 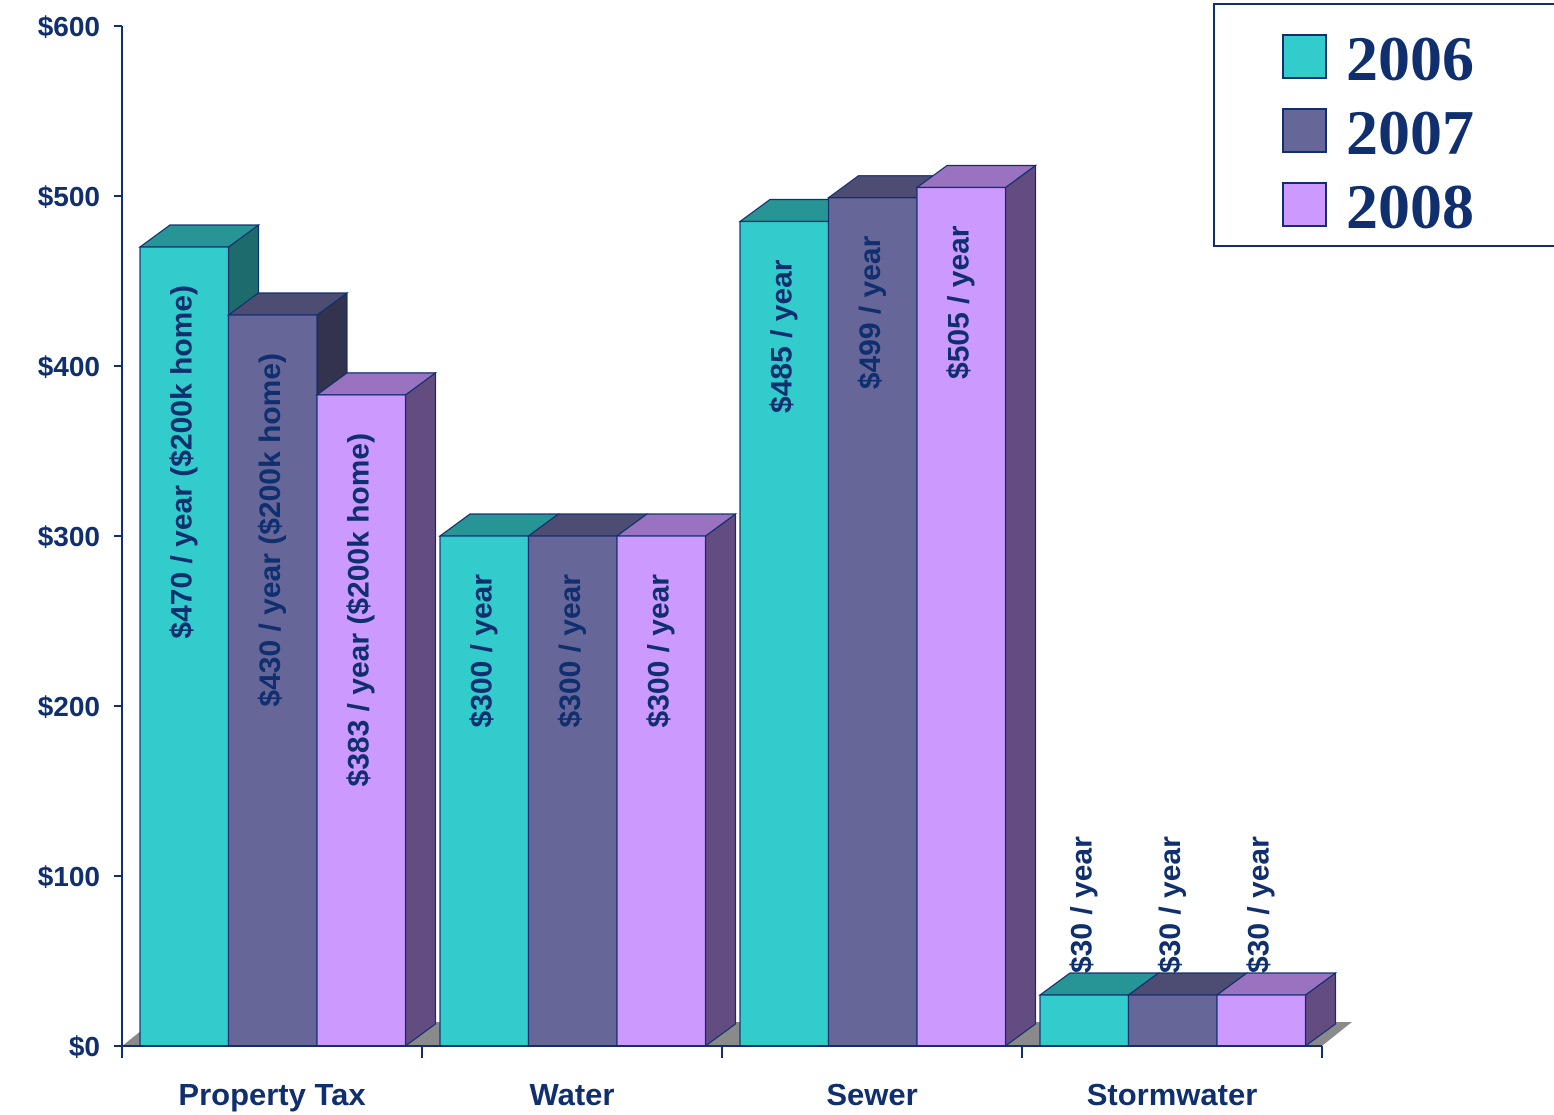 I want to click on x-category-label: Water, so click(x=572, y=1094).